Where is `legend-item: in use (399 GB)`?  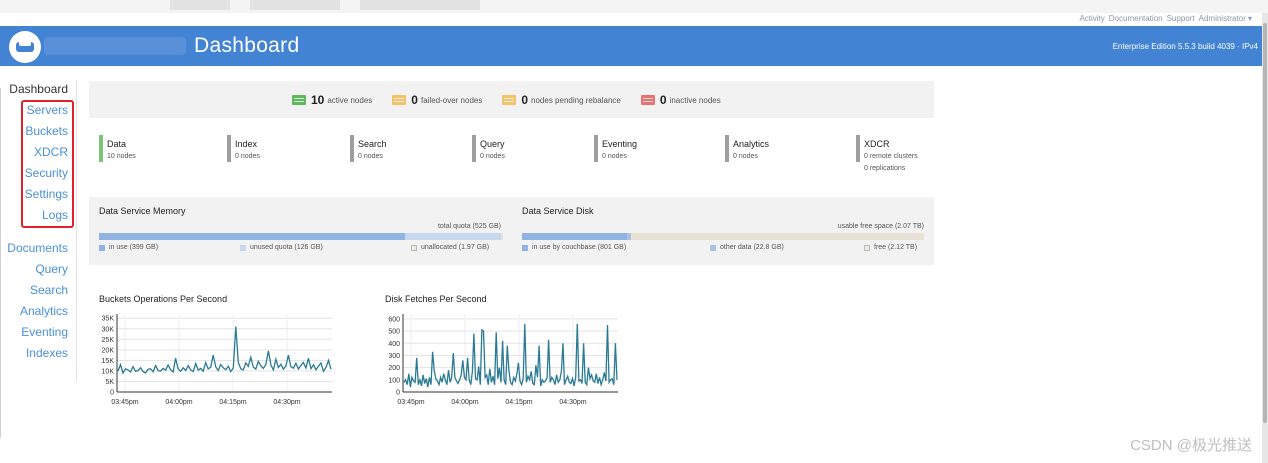 legend-item: in use (399 GB) is located at coordinates (128, 247).